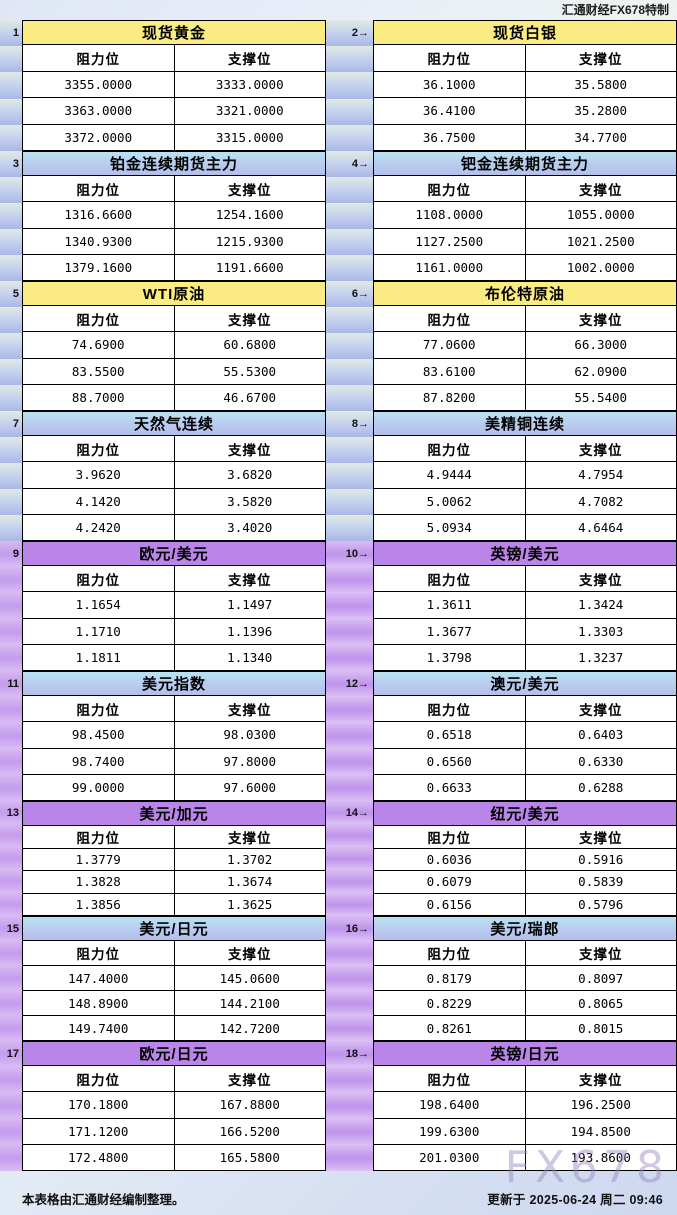 Image resolution: width=677 pixels, height=1215 pixels. What do you see at coordinates (174, 370) in the screenshot?
I see `level-row: 83.5500 55.5300` at bounding box center [174, 370].